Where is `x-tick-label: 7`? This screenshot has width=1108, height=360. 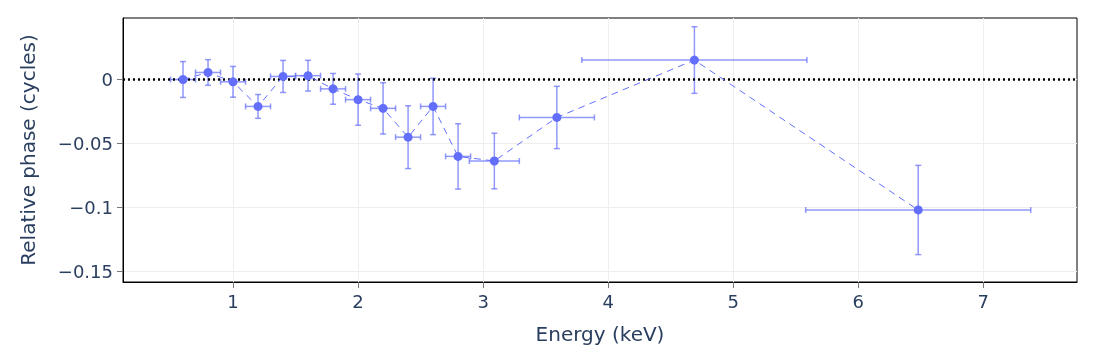
x-tick-label: 7 is located at coordinates (983, 301).